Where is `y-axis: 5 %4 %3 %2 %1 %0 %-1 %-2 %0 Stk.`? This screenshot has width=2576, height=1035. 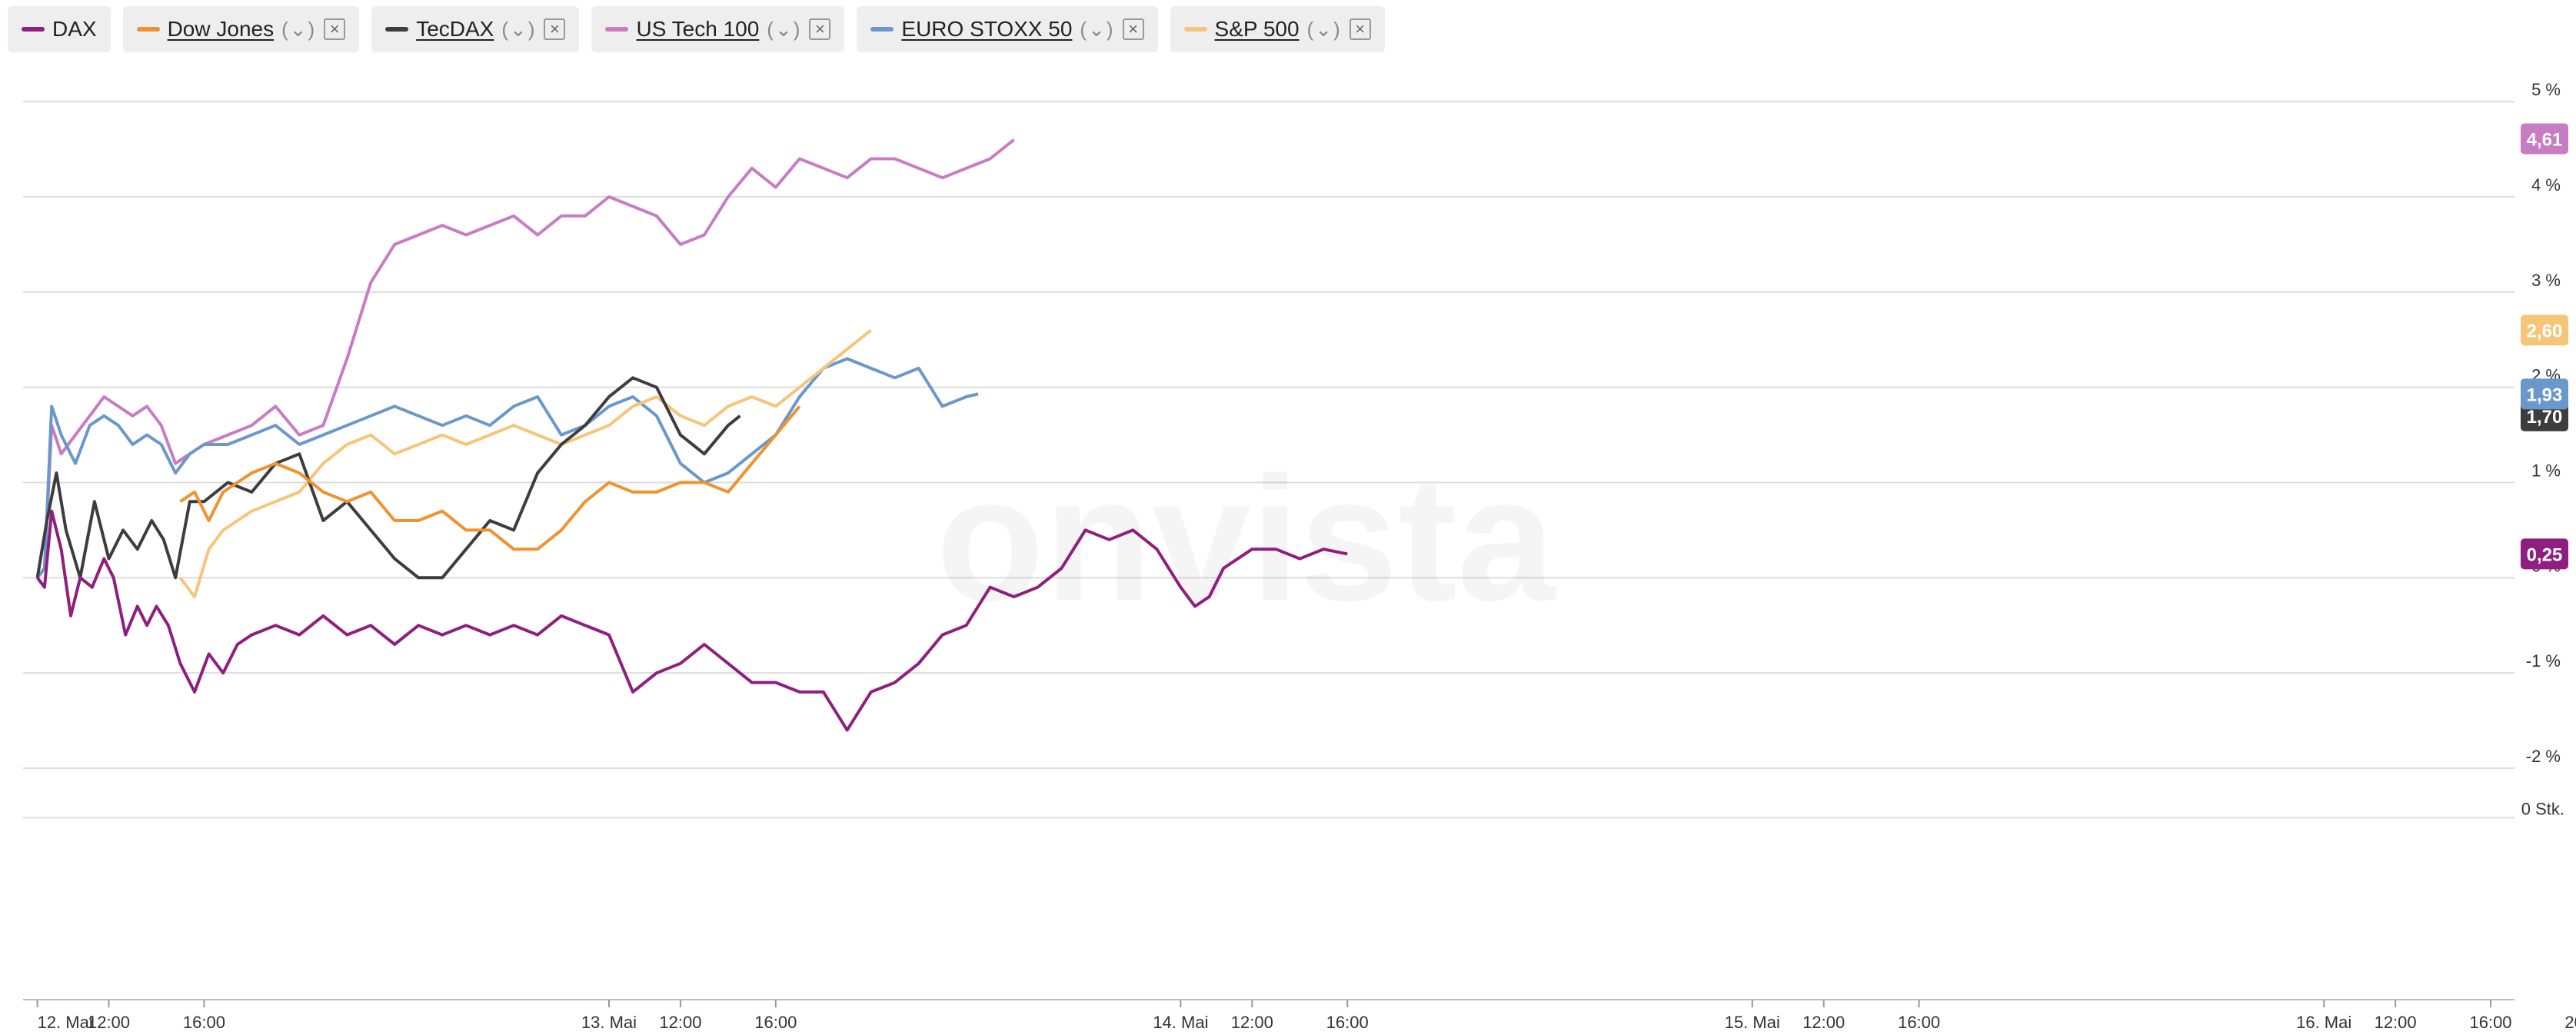 y-axis: 5 %4 %3 %2 %1 %0 %-1 %-2 %0 Stk. is located at coordinates (2543, 449).